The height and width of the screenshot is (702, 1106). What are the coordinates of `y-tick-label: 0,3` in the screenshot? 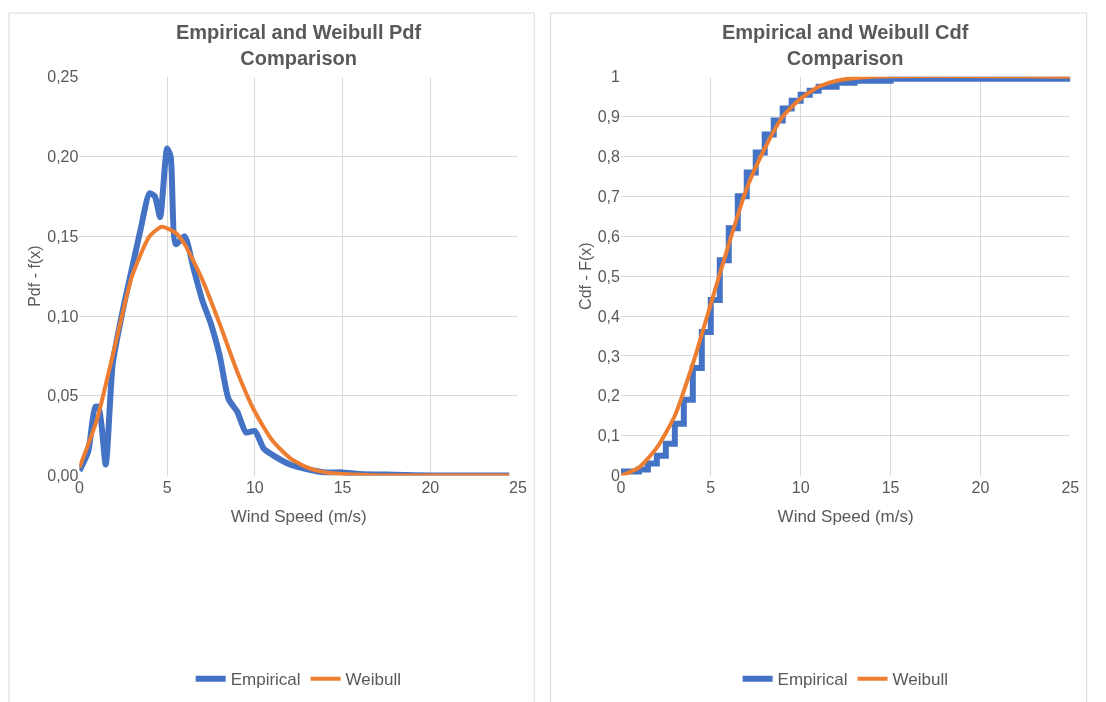 It's located at (608, 356).